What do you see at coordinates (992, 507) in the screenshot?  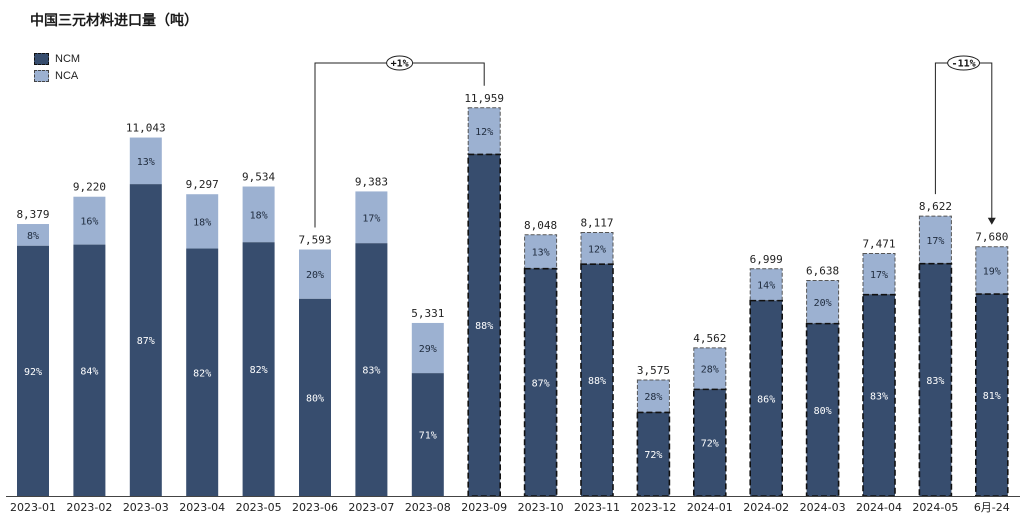 I see `x-tick-label-6月-24: 6月-24` at bounding box center [992, 507].